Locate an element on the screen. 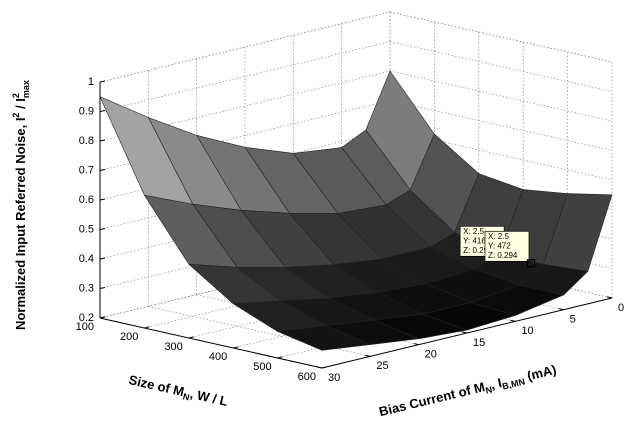  z-tick-label: 0.5 is located at coordinates (86, 229).